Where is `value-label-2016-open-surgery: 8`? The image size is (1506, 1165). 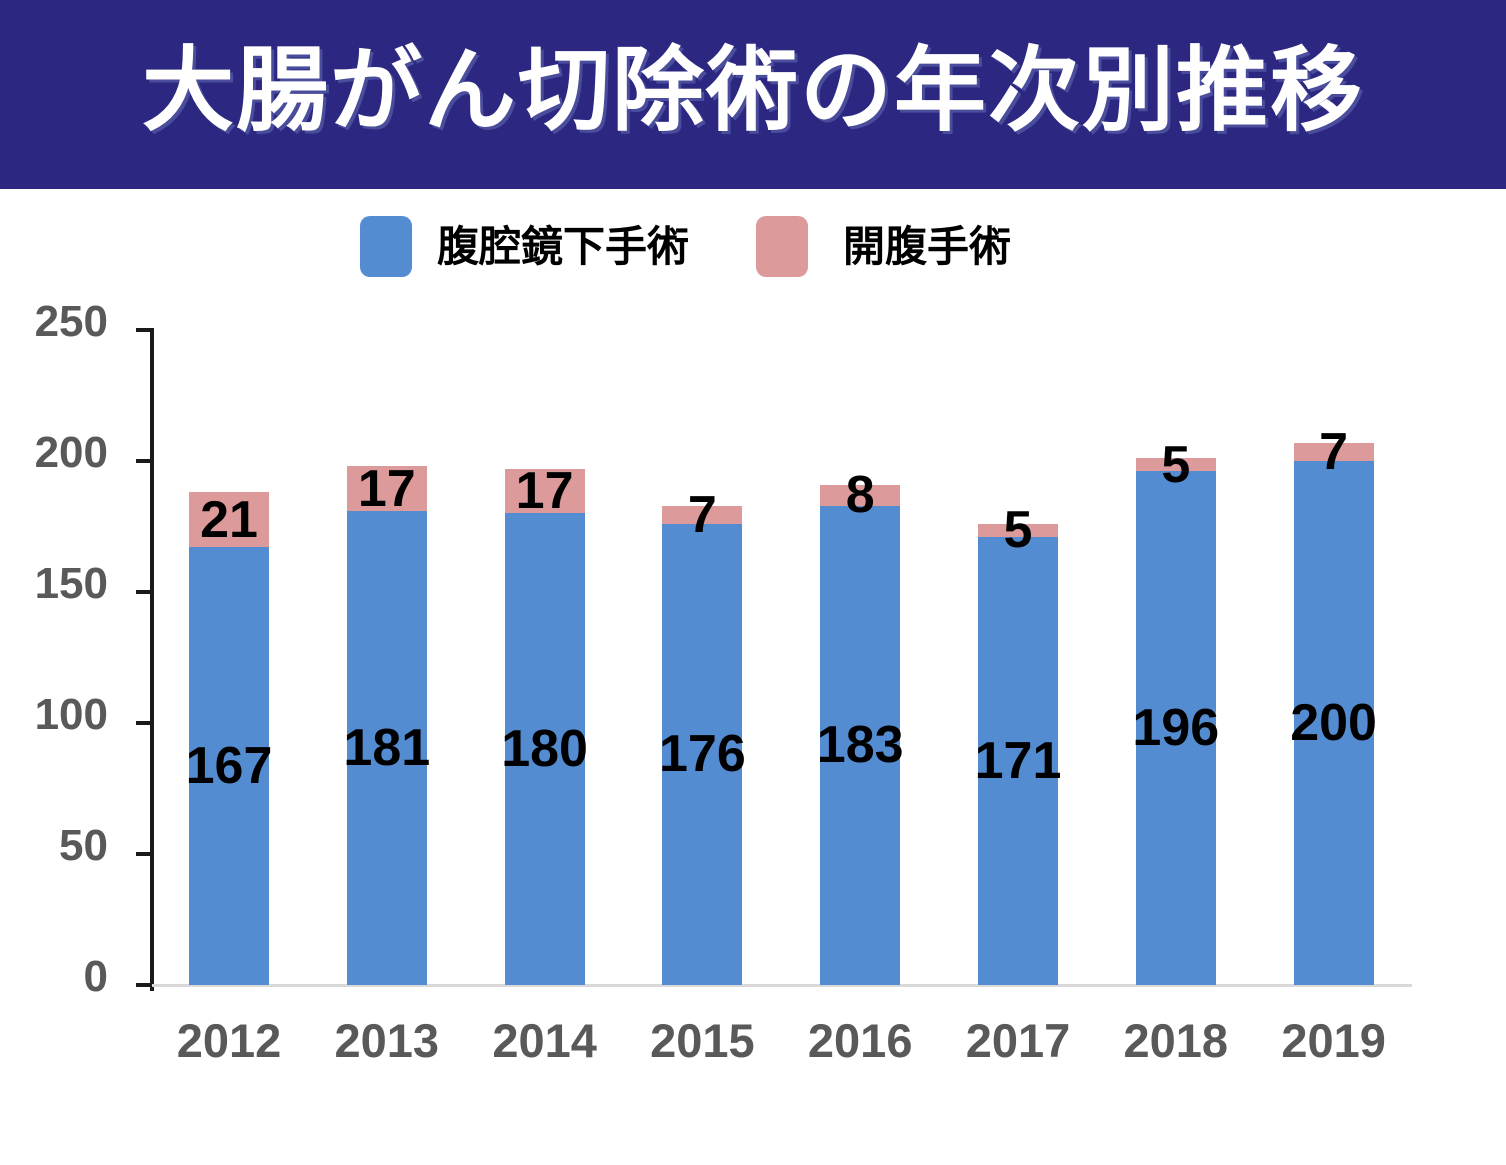 value-label-2016-open-surgery: 8 is located at coordinates (860, 495).